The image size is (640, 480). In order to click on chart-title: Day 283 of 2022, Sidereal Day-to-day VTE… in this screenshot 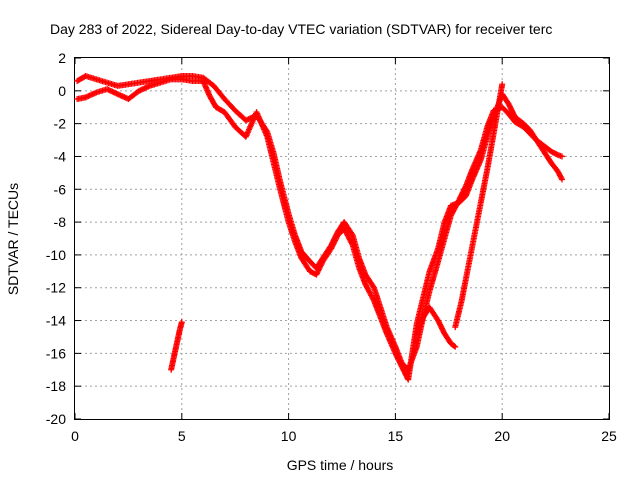, I will do `click(301, 29)`.